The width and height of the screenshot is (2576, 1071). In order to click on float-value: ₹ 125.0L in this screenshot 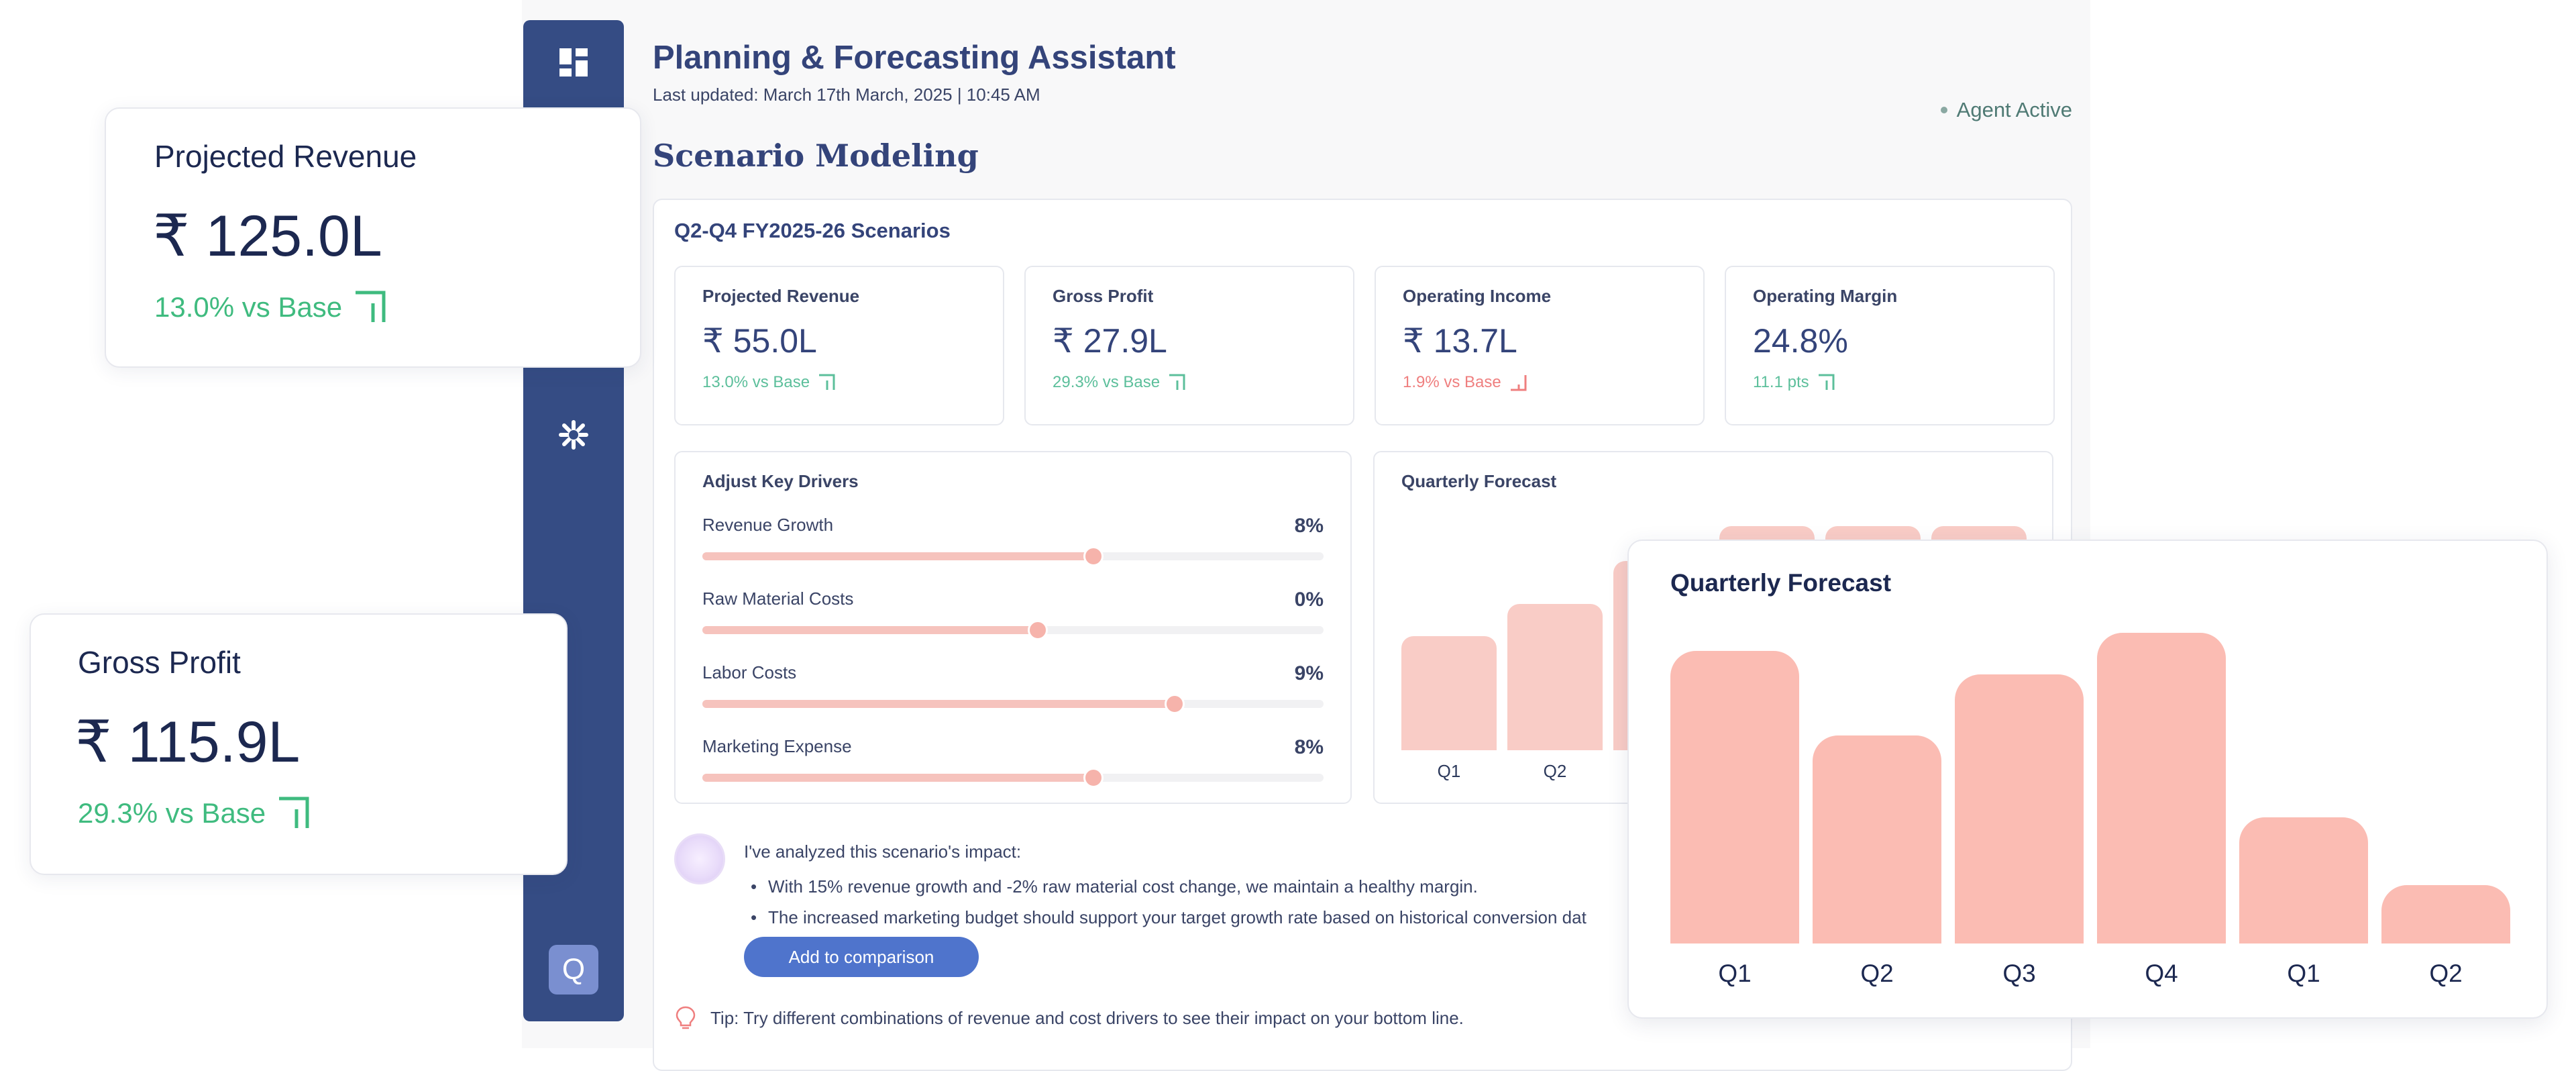, I will do `click(267, 236)`.